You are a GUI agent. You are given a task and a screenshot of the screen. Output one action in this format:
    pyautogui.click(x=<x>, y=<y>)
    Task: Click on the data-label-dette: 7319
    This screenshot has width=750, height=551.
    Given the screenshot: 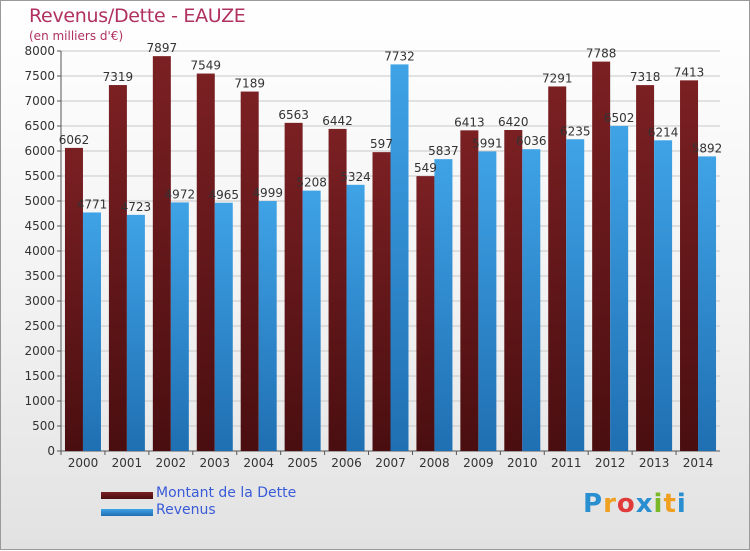 What is the action you would take?
    pyautogui.click(x=118, y=77)
    